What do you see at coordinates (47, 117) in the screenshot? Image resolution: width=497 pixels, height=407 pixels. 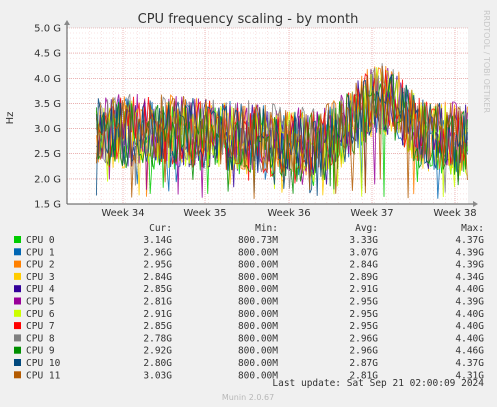 I see `y-tick-labels: 1.5 G 2.0 G 2.5 G 3.0 G 3.5 G 4.0 G 4.5 G 5.0 G` at bounding box center [47, 117].